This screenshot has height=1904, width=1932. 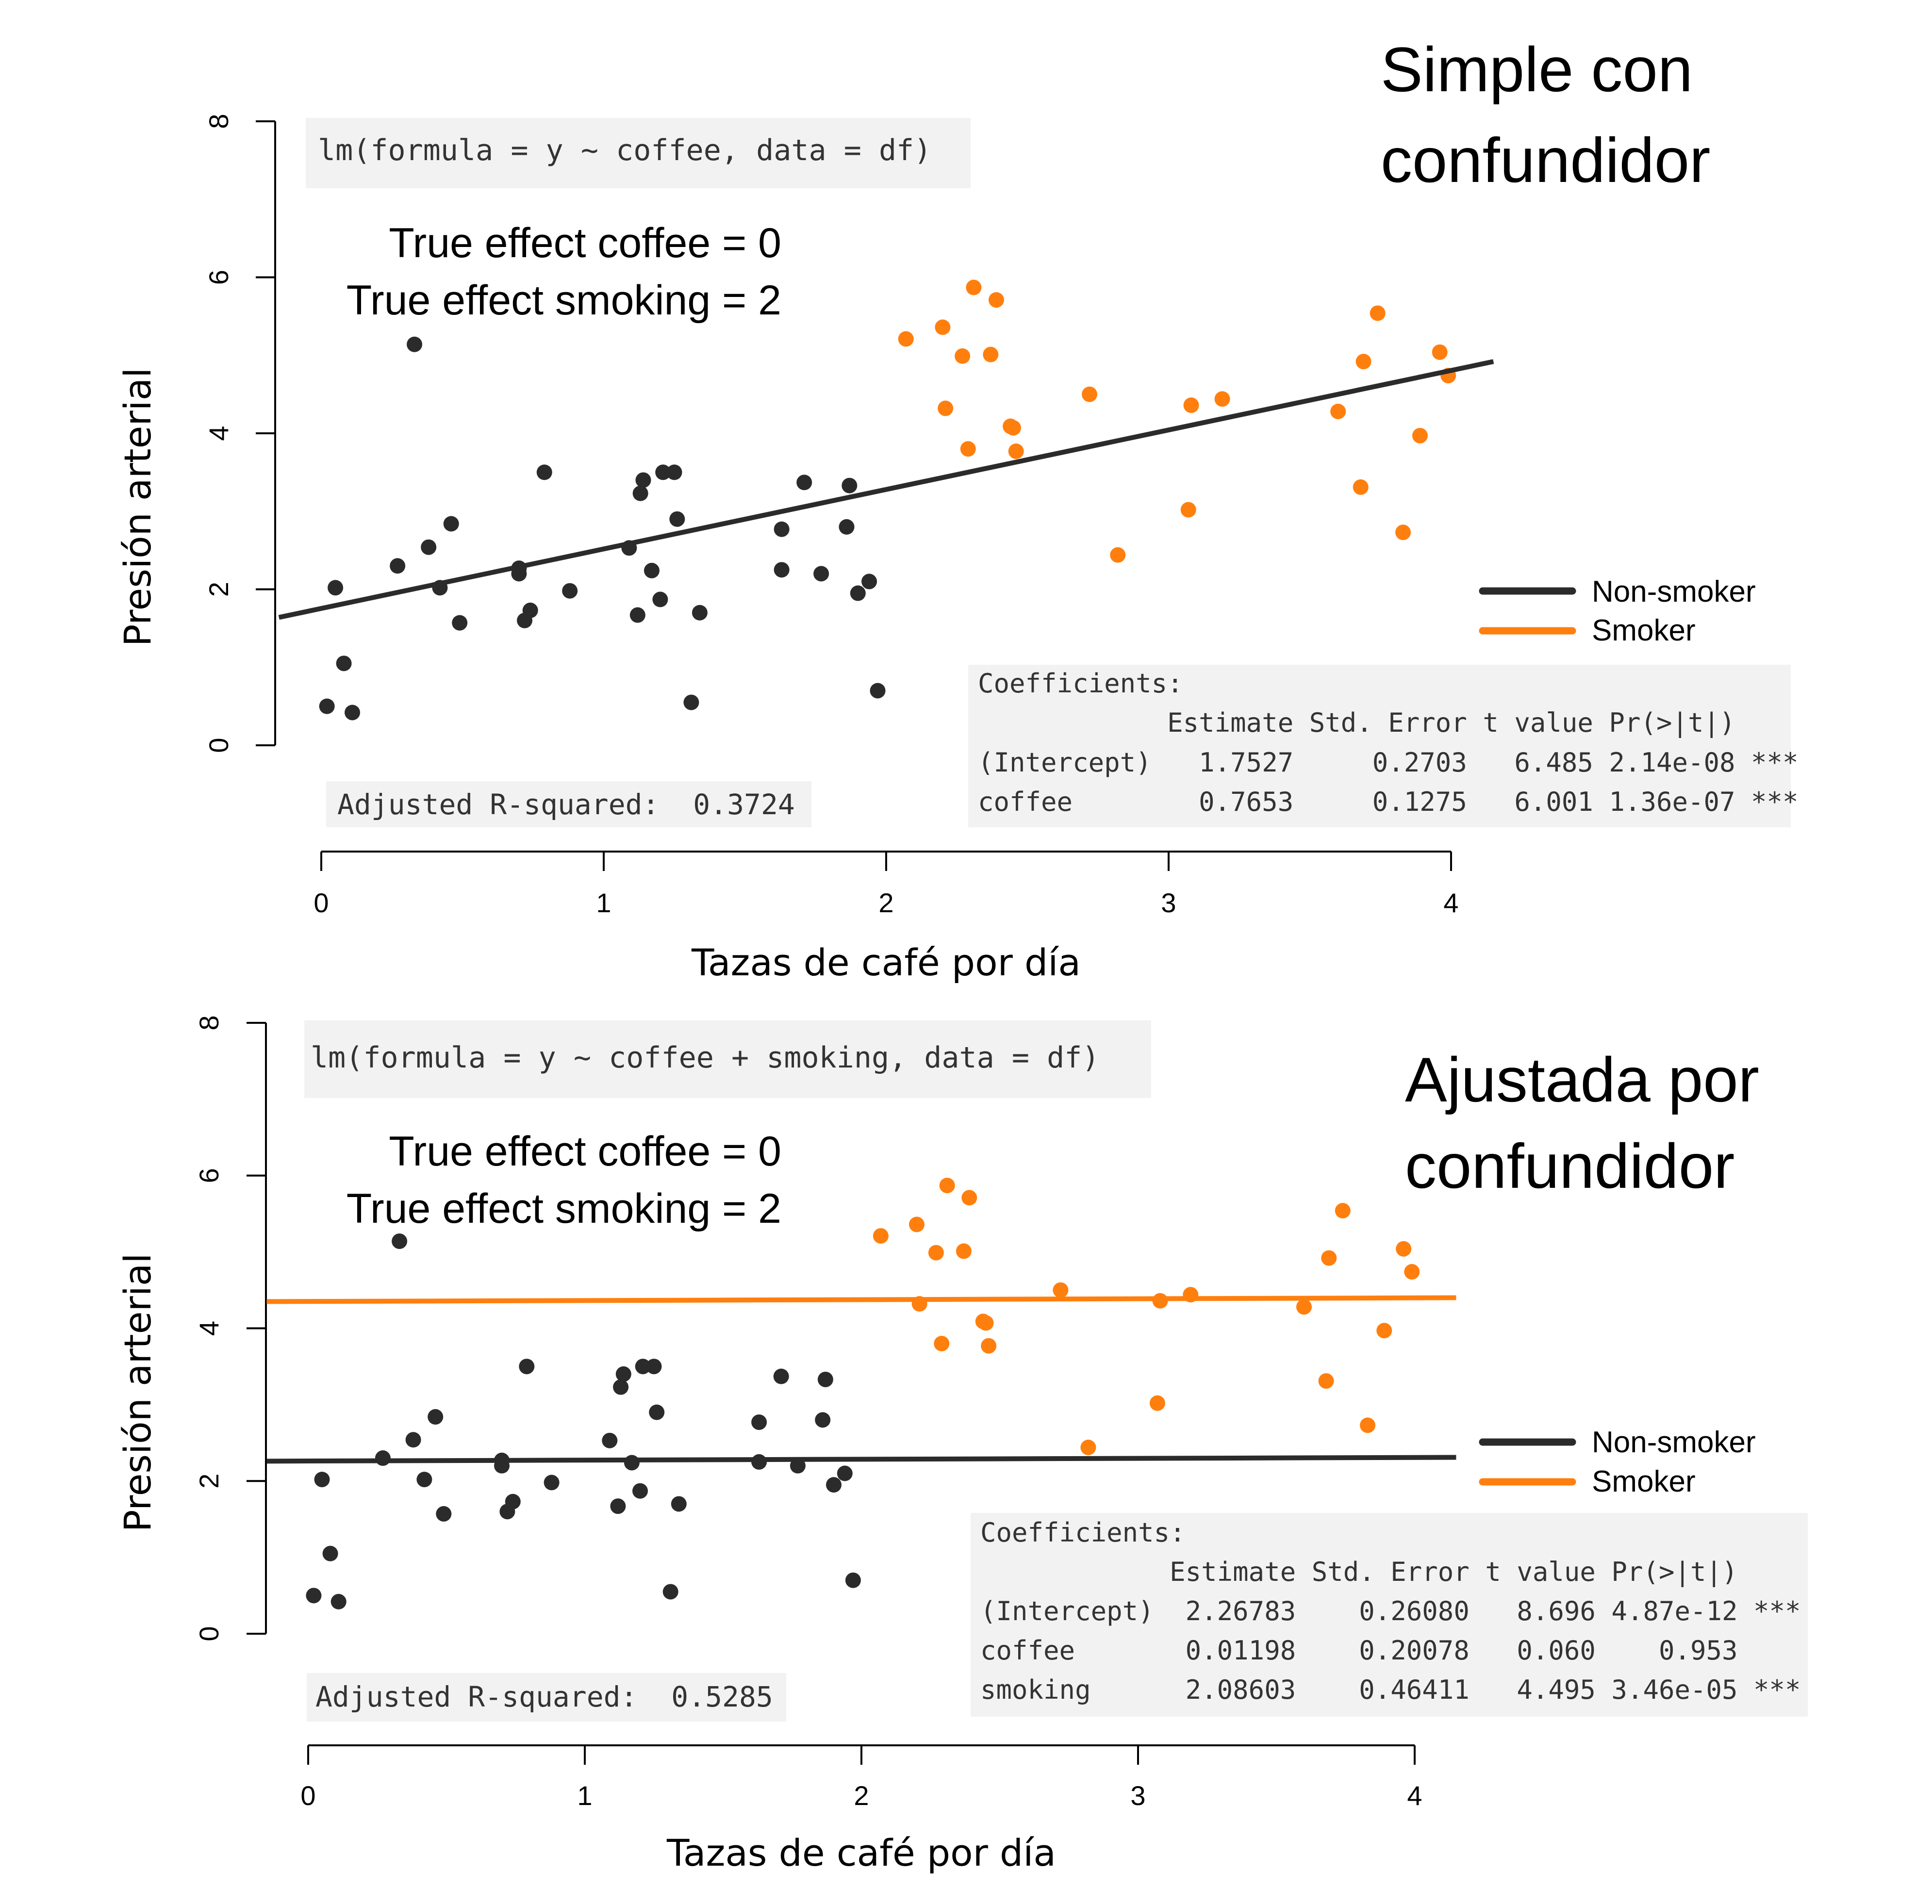 I want to click on panel-heading-line-1: Simple con, so click(x=1537, y=69).